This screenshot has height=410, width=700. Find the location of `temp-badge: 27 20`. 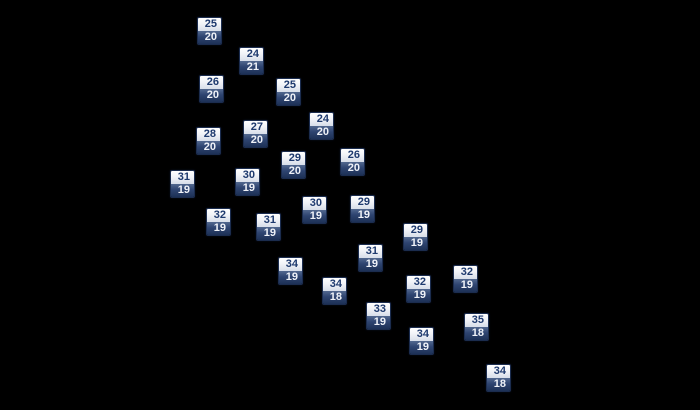

temp-badge: 27 20 is located at coordinates (255, 134).